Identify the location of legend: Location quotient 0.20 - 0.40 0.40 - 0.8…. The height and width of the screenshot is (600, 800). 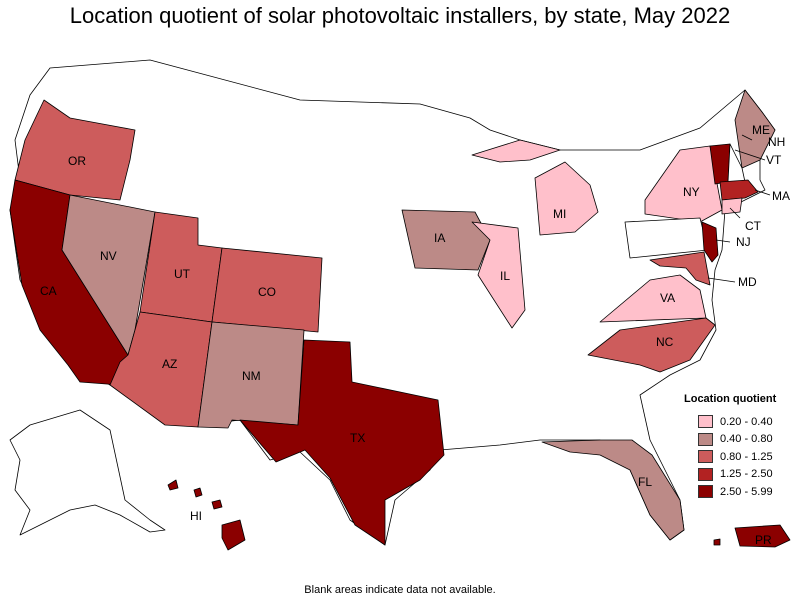
(740, 447).